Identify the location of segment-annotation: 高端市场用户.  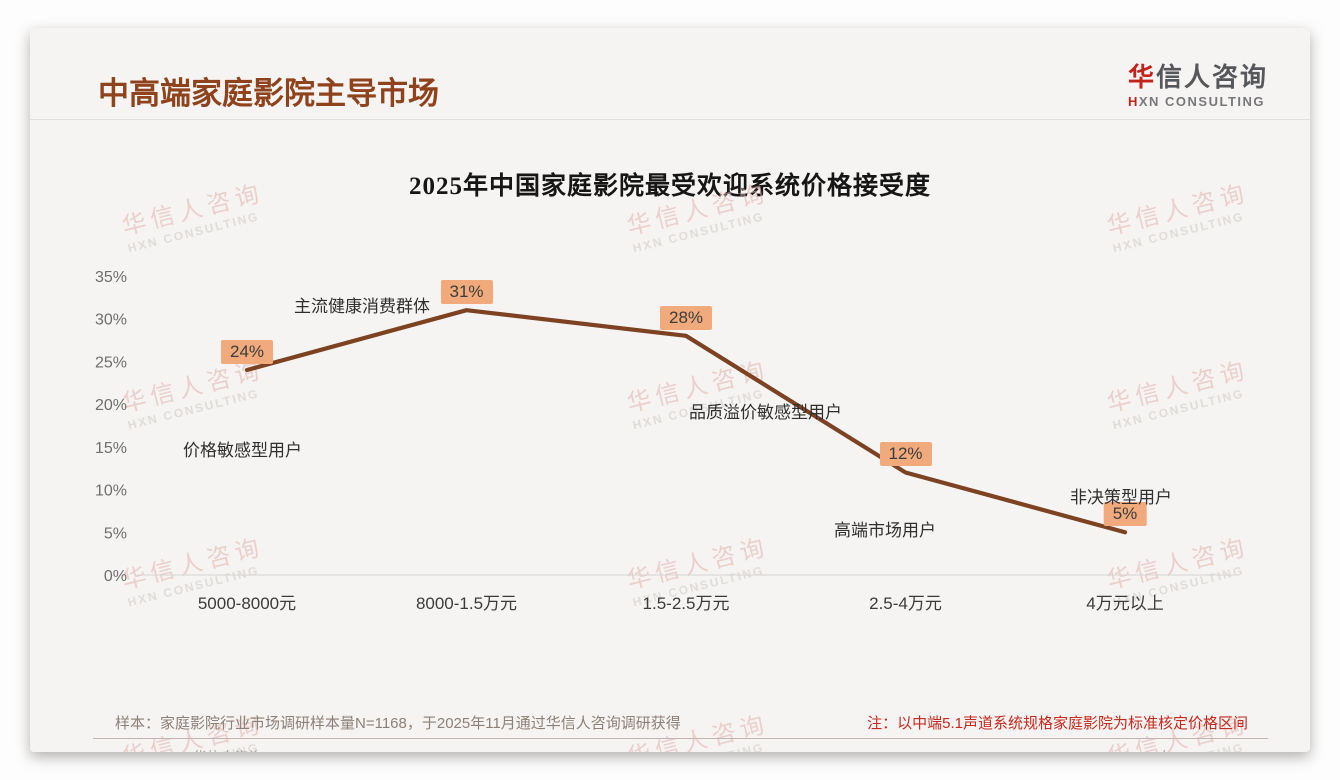
(885, 530).